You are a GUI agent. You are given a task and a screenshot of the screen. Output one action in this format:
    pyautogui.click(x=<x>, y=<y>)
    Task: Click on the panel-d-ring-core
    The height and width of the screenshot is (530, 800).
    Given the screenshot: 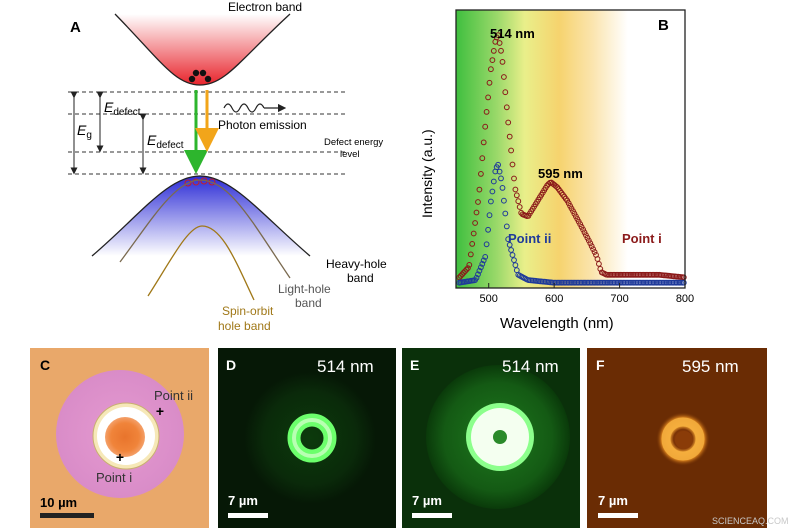 What is the action you would take?
    pyautogui.click(x=312, y=438)
    